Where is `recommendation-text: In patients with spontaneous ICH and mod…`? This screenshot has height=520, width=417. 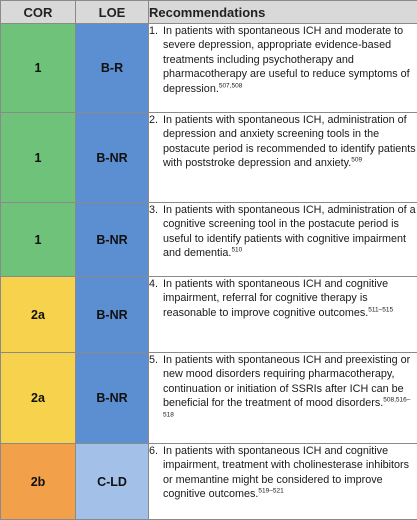 recommendation-text: In patients with spontaneous ICH and mod… is located at coordinates (286, 60).